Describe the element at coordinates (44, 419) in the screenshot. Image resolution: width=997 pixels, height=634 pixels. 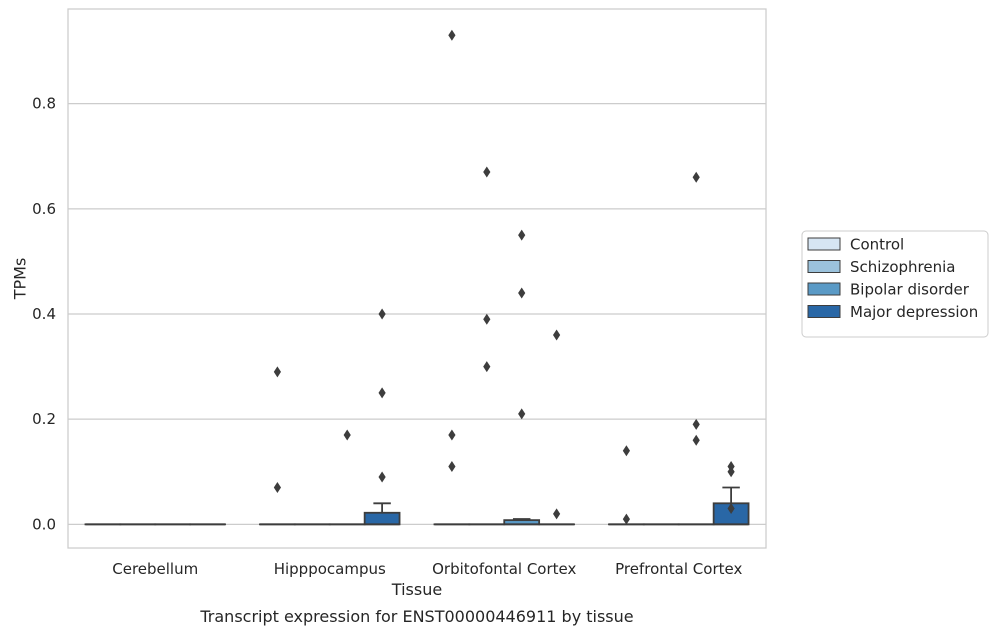
I see `y-tick-label: 0.2` at that location.